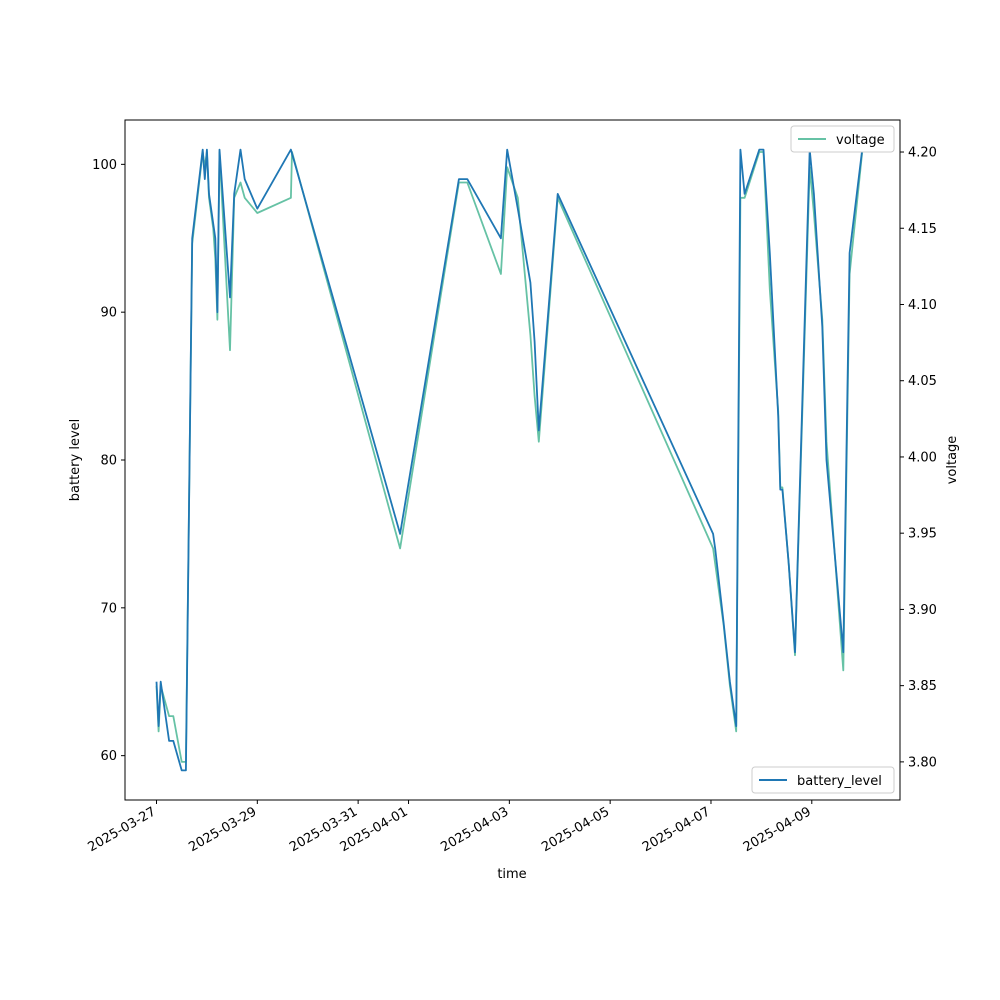 The height and width of the screenshot is (1000, 1000). What do you see at coordinates (922, 762) in the screenshot?
I see `y-right-tick-label: 3.80` at bounding box center [922, 762].